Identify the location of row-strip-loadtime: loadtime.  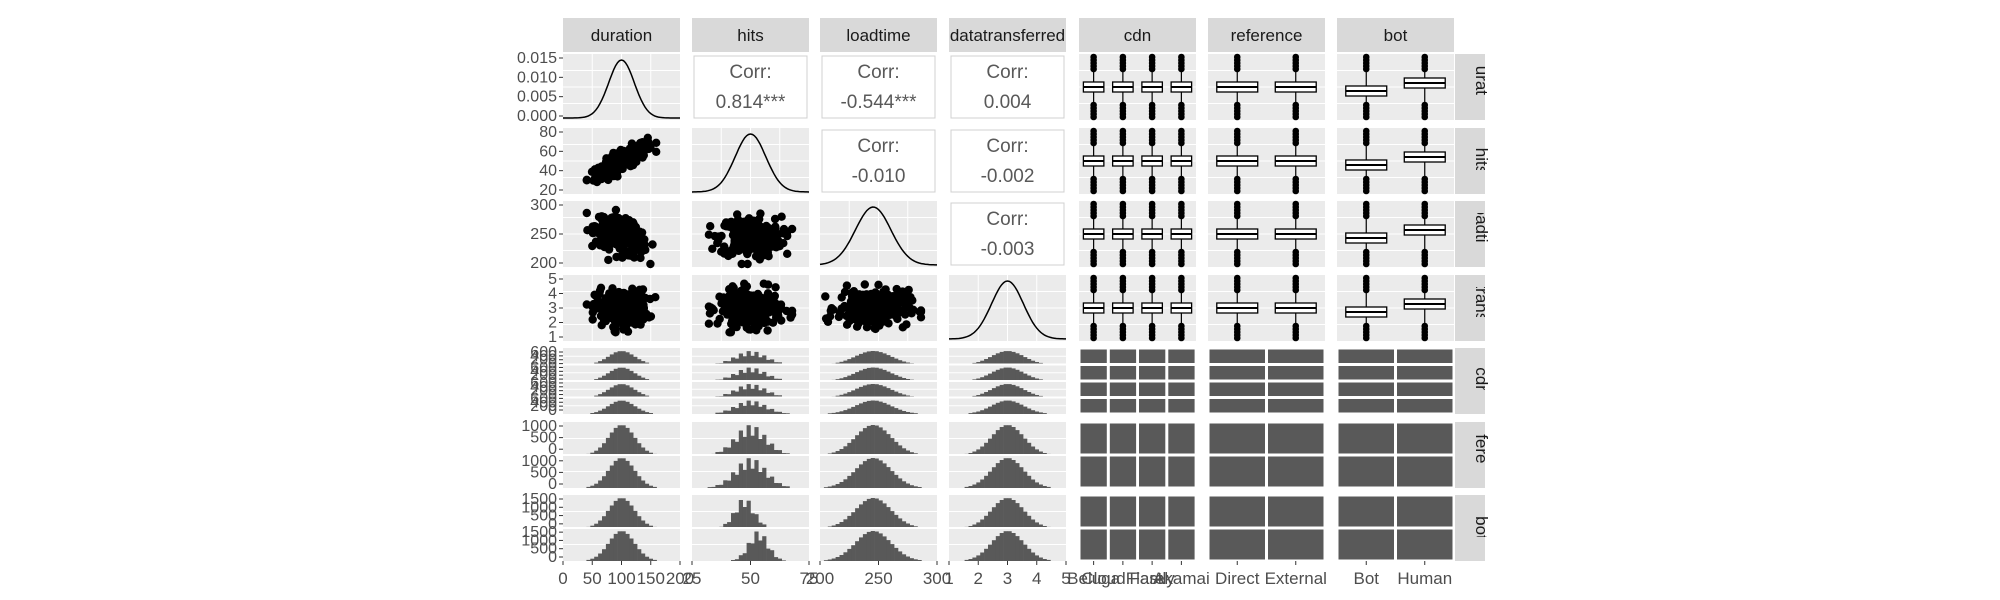
(1473, 234).